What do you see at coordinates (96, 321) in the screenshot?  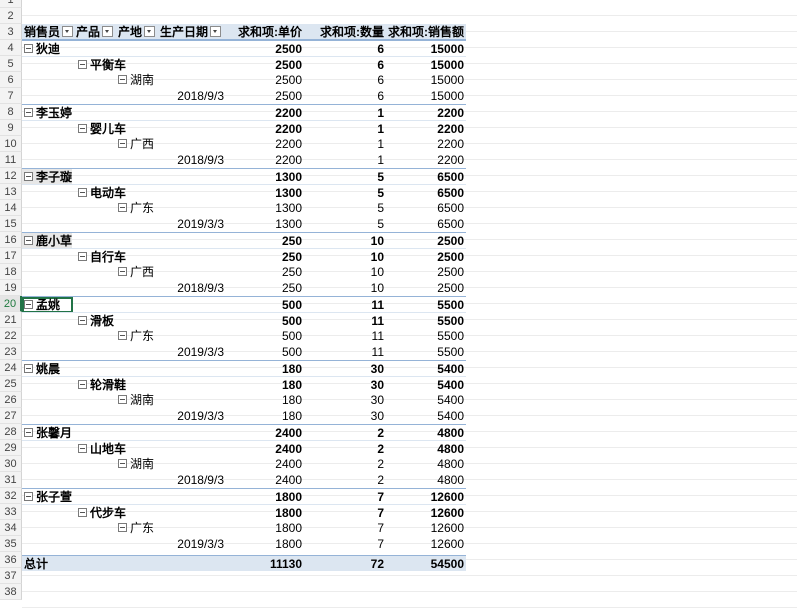 I see `product-label: 滑板` at bounding box center [96, 321].